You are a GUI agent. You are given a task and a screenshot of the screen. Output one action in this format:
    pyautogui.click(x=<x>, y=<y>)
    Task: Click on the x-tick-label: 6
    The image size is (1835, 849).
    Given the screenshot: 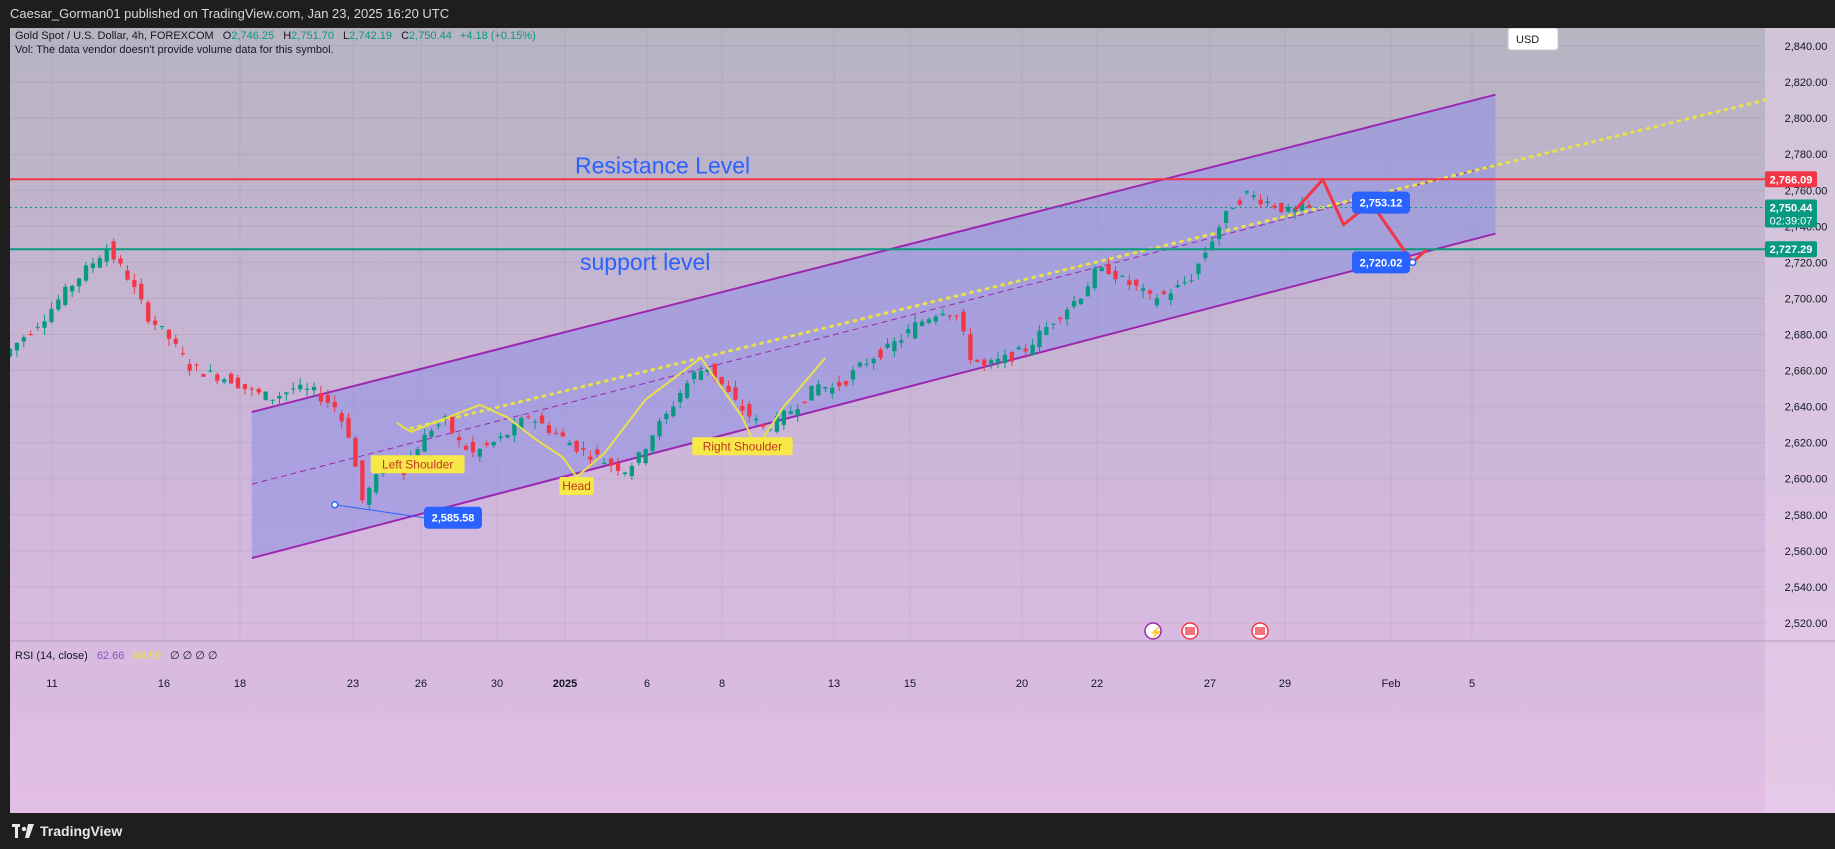 What is the action you would take?
    pyautogui.click(x=647, y=684)
    